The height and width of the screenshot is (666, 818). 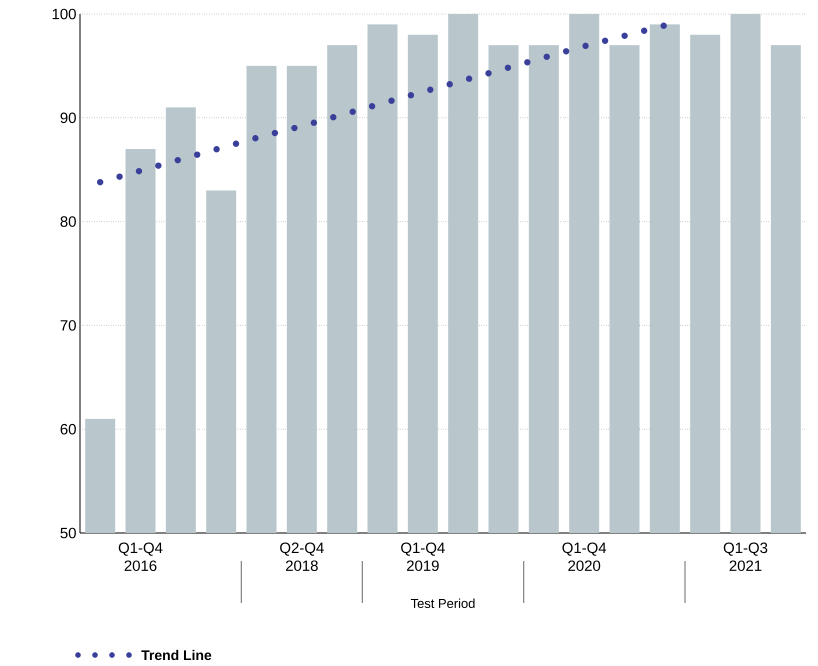 What do you see at coordinates (68, 533) in the screenshot?
I see `y-tick-label: 50` at bounding box center [68, 533].